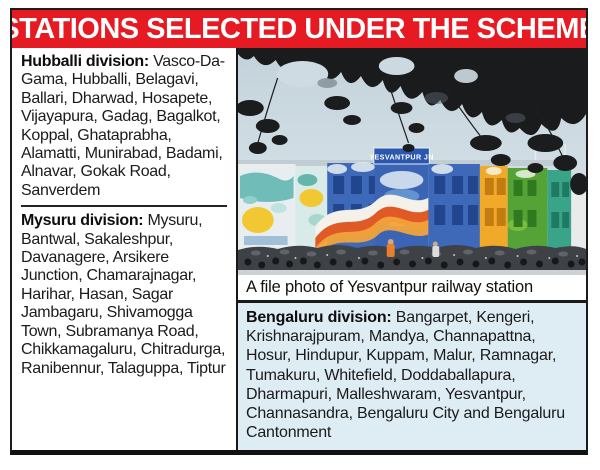  I want to click on distant-building, so click(576, 213).